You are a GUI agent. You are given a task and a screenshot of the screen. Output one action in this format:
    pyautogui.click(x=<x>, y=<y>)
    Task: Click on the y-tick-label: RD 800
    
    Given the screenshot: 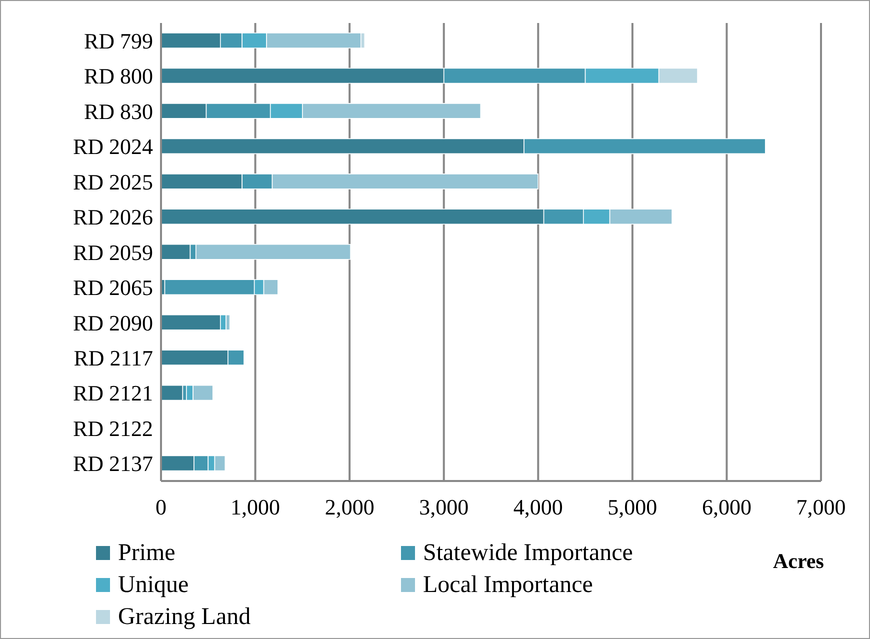 What is the action you would take?
    pyautogui.click(x=118, y=76)
    